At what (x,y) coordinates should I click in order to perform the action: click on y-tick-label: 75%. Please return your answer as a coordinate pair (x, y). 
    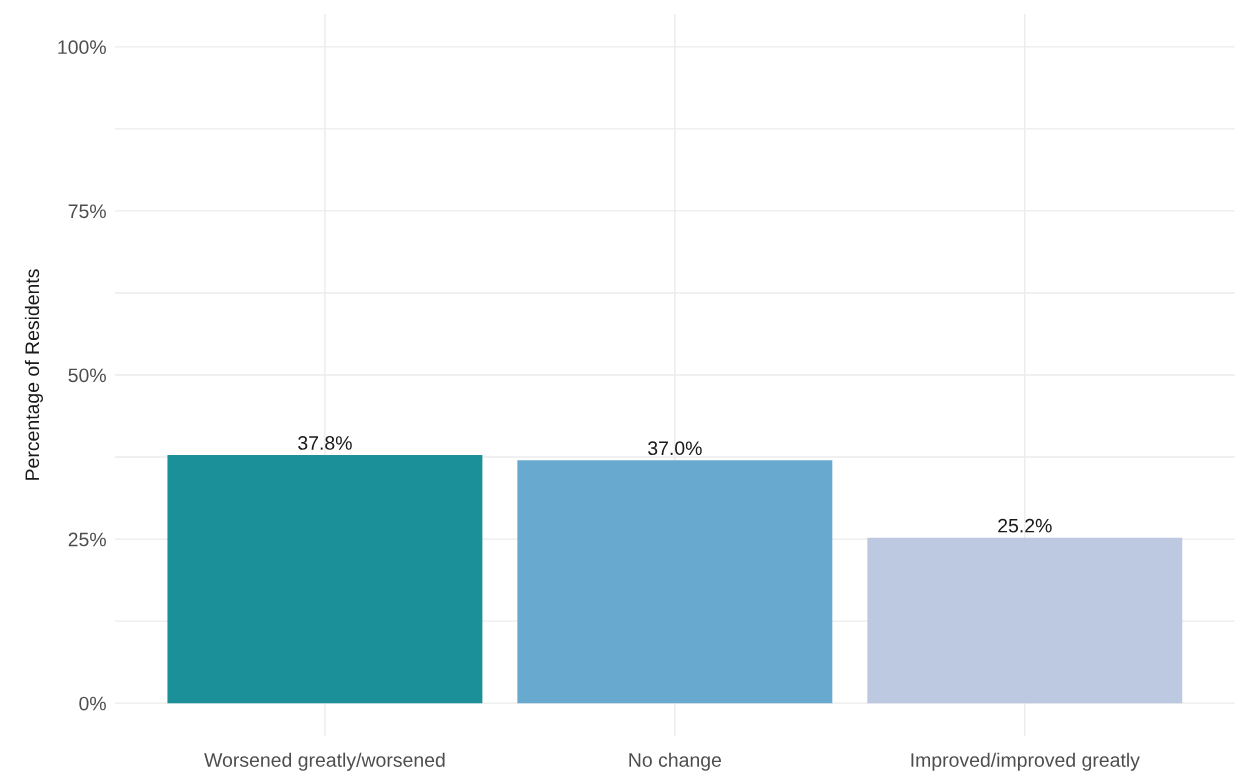
    Looking at the image, I should click on (87, 211).